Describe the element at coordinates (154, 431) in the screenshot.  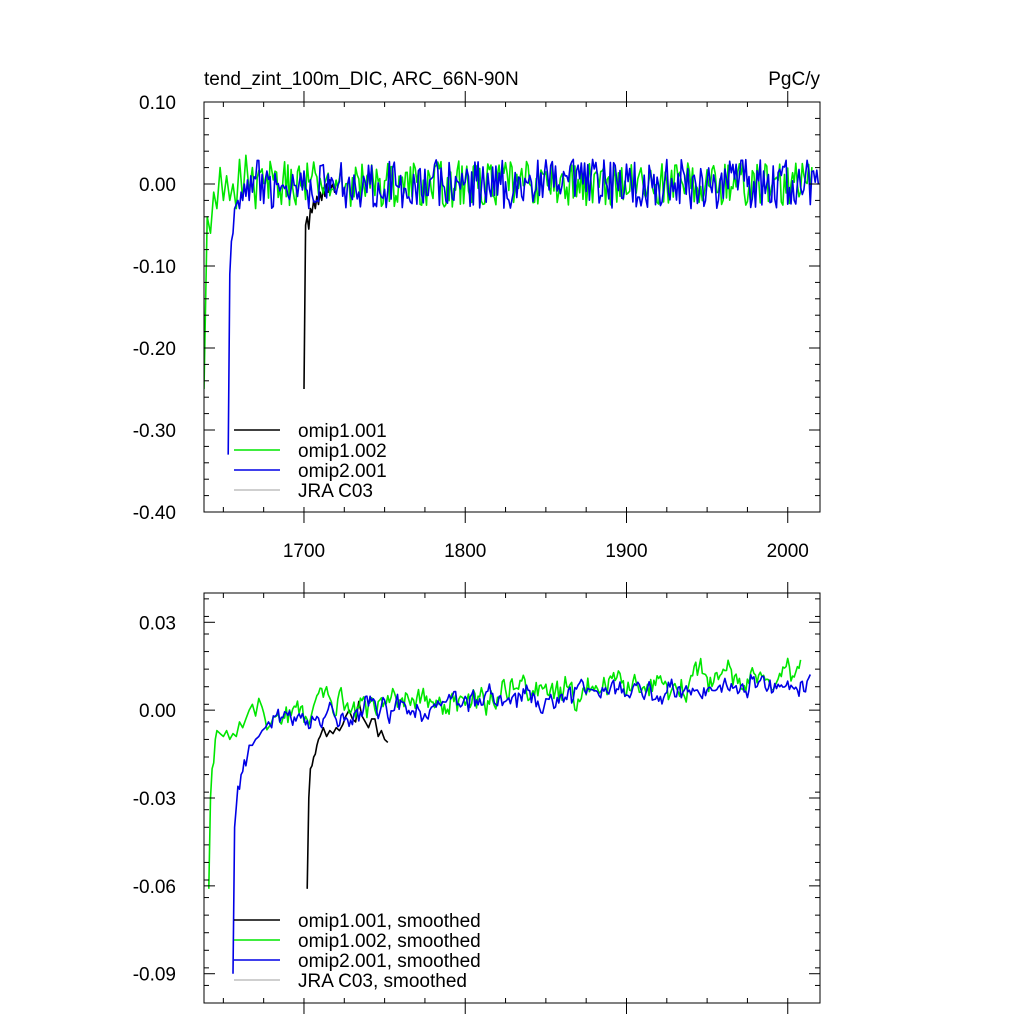
I see `y-tick-label: -0.30` at that location.